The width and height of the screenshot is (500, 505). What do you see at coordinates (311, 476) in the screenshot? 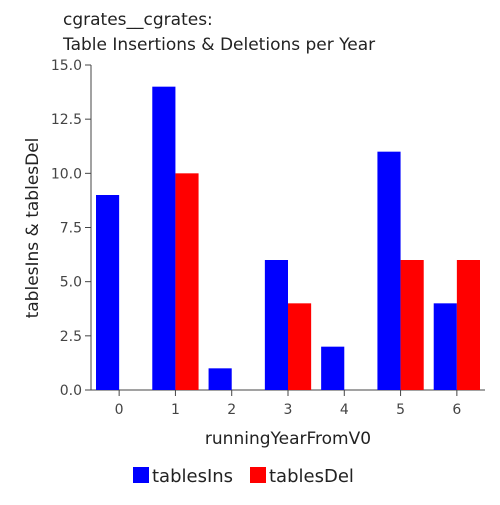
I see `legend-label-tablesDel: tablesDel` at bounding box center [311, 476].